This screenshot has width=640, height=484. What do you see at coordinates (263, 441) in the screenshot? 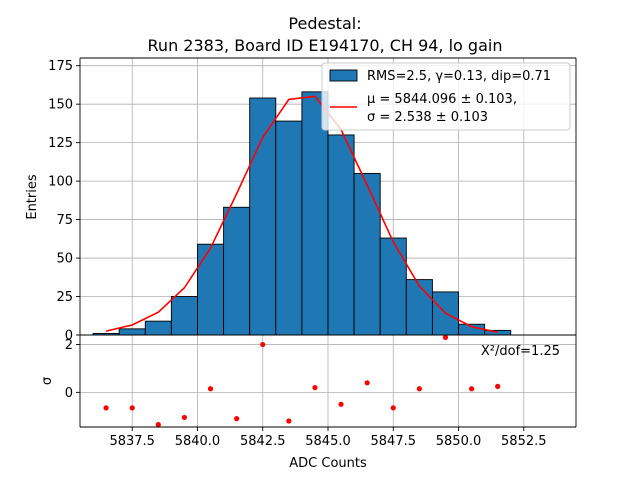
I see `x-tick-label: 5842.5` at bounding box center [263, 441].